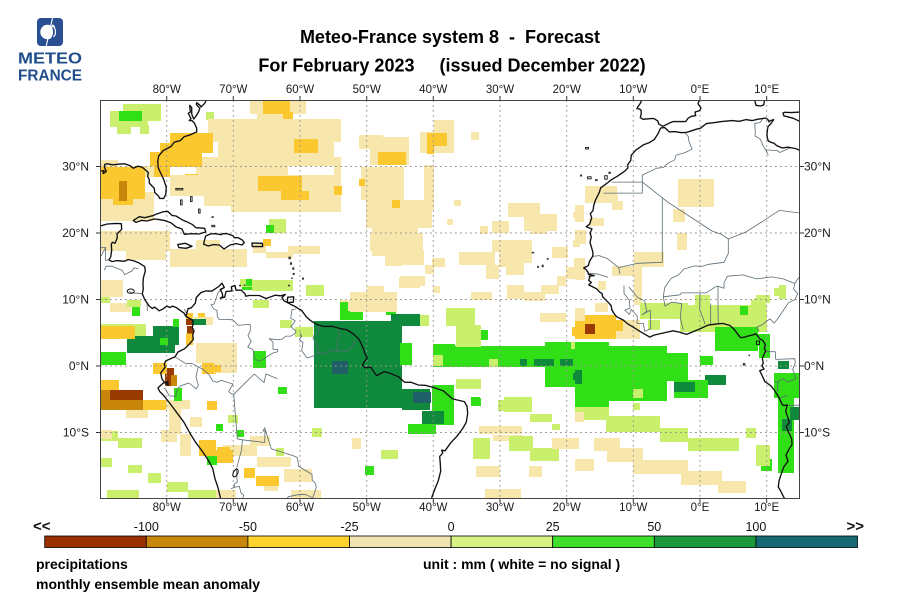 Image resolution: width=900 pixels, height=600 pixels. I want to click on svg-text: -25, so click(349, 527).